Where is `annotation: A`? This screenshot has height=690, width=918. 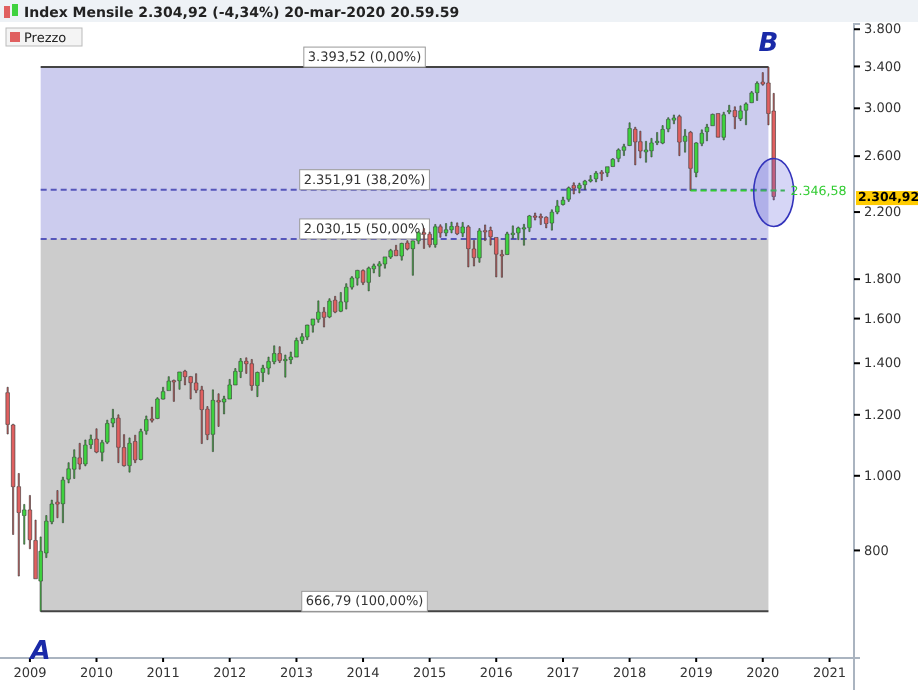 annotation: A is located at coordinates (39, 652).